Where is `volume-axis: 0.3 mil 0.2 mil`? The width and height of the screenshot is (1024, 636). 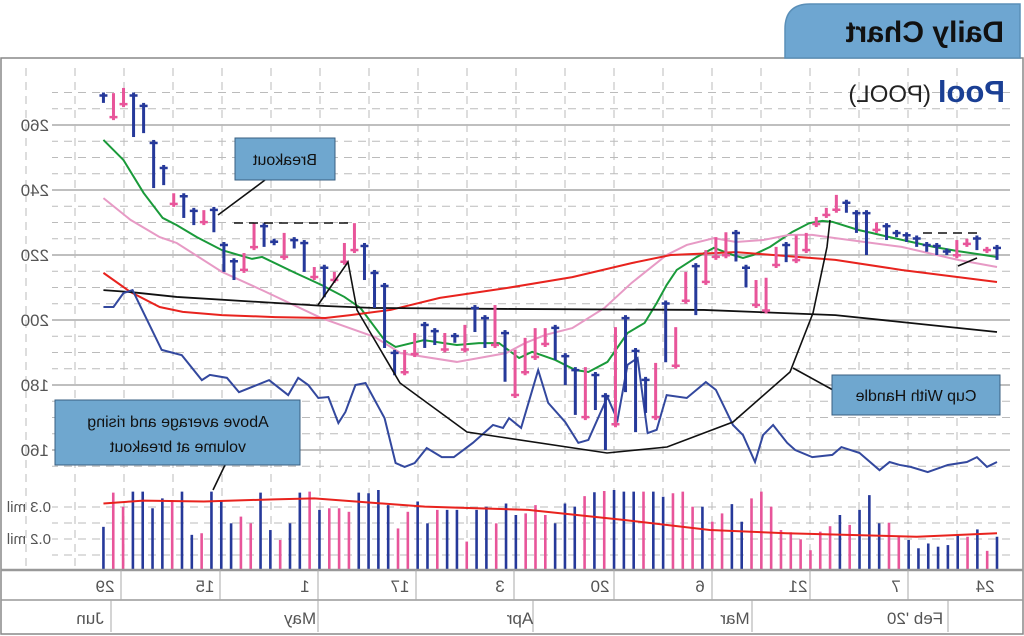
volume-axis: 0.3 mil 0.2 mil is located at coordinates (29, 523).